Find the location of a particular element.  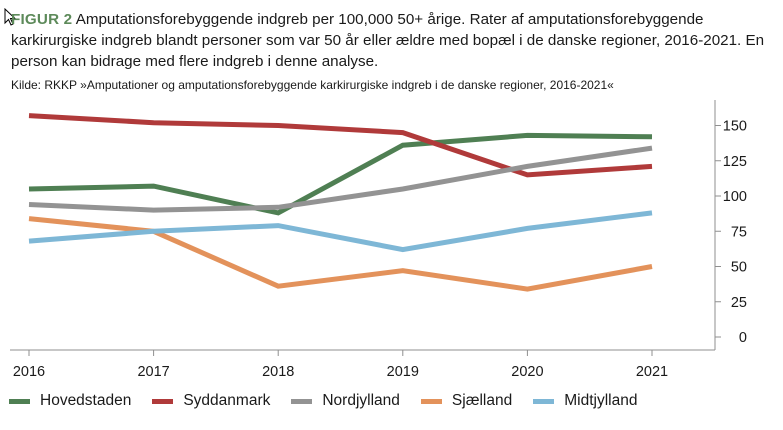

series-line-sjælland is located at coordinates (340, 254).